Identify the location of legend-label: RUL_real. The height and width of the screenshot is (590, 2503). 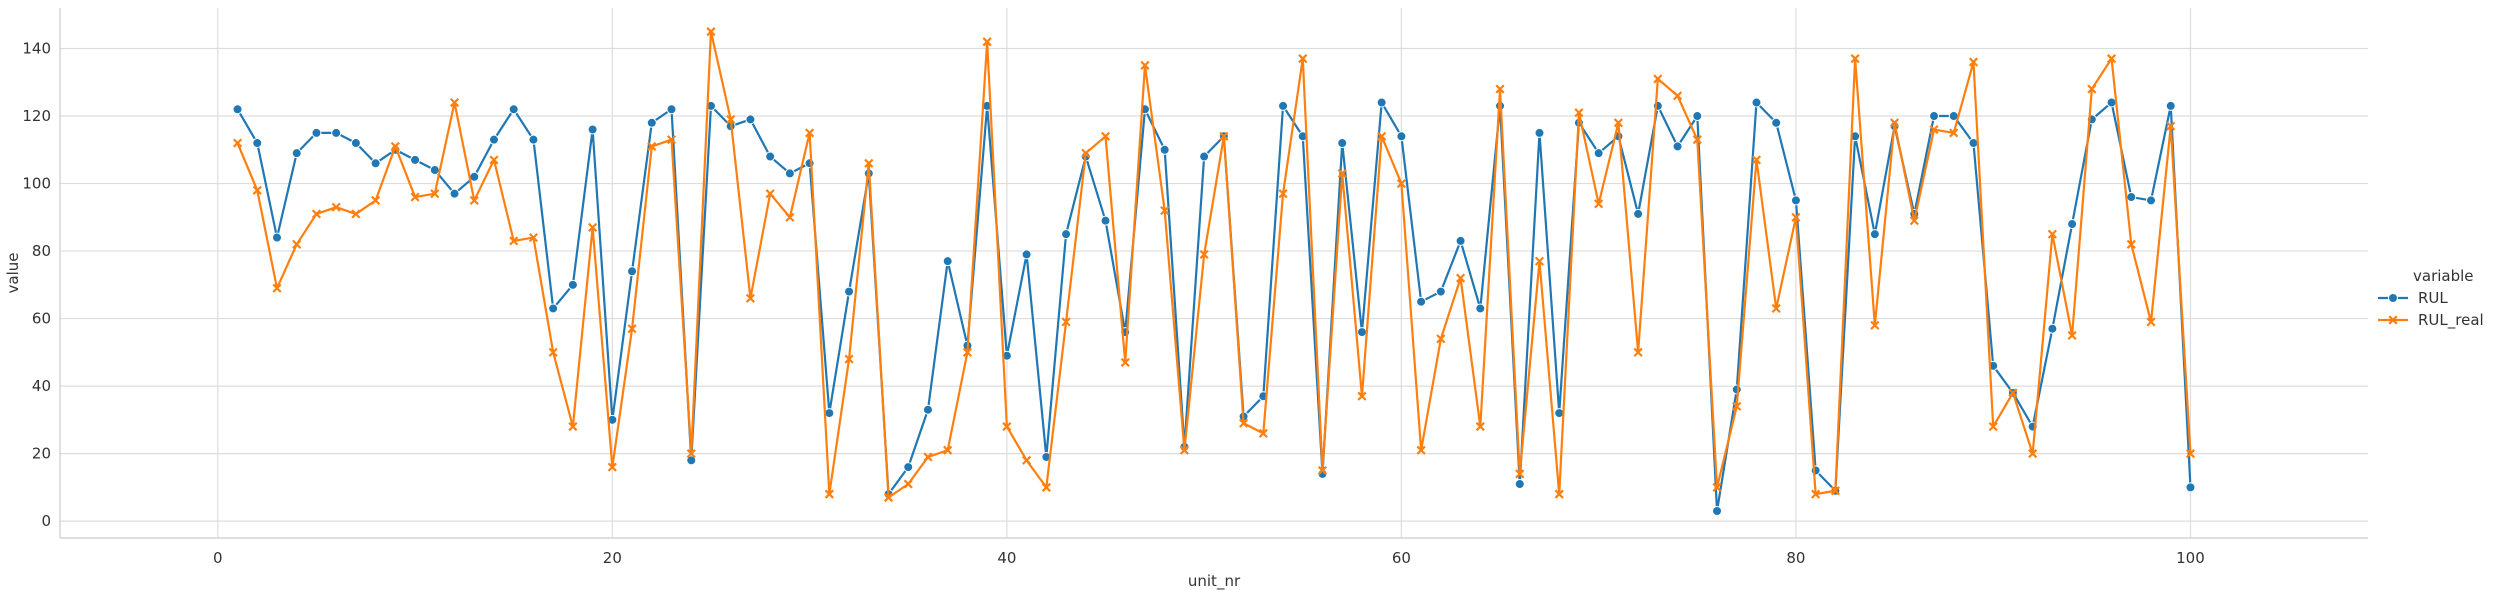
(2451, 320).